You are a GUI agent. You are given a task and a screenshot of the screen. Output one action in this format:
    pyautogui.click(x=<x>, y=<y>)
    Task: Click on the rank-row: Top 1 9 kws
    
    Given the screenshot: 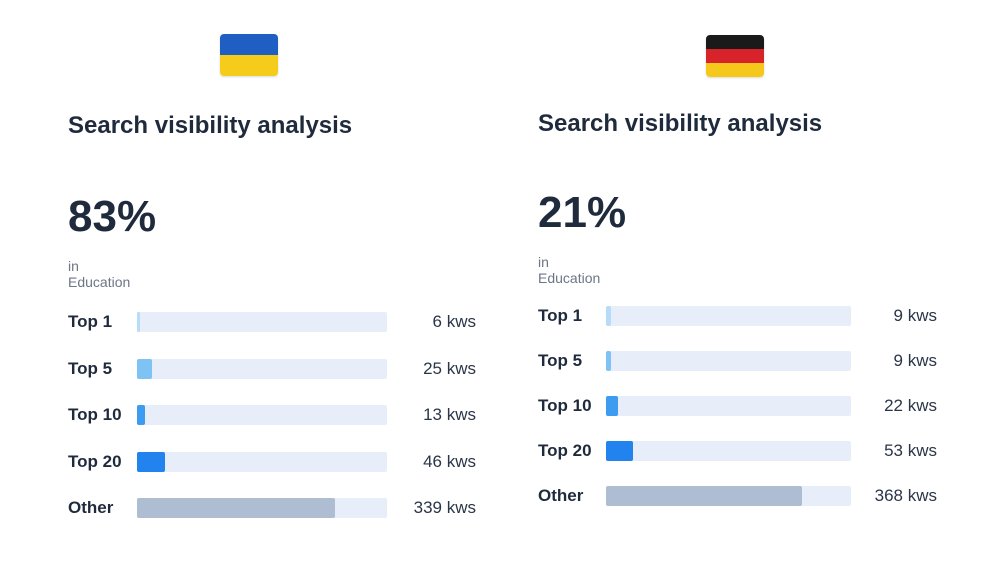 What is the action you would take?
    pyautogui.click(x=748, y=316)
    